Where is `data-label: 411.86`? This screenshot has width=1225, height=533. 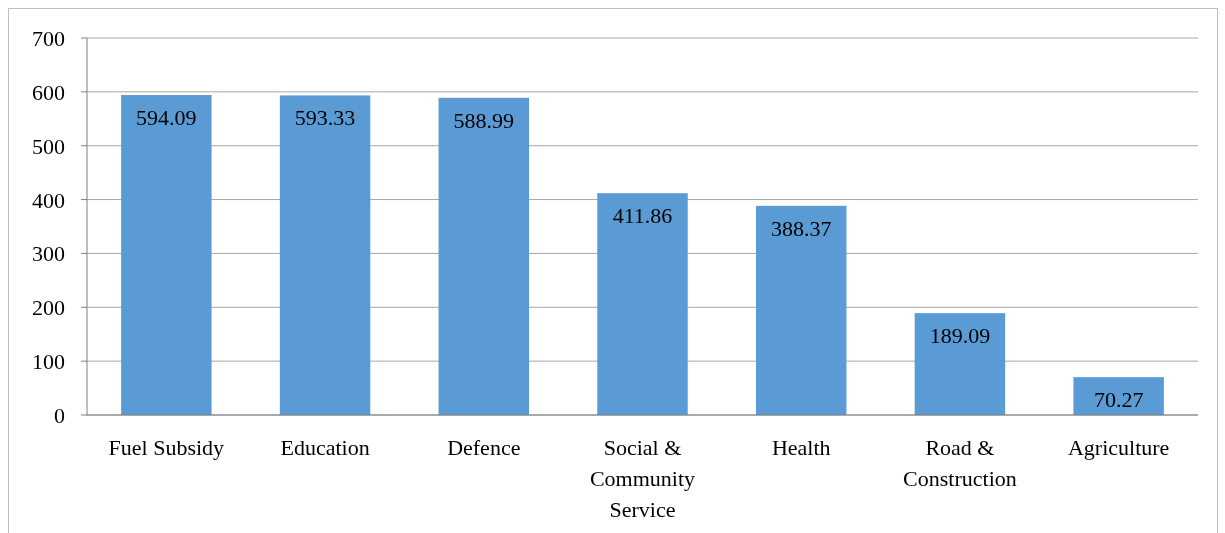 data-label: 411.86 is located at coordinates (642, 216).